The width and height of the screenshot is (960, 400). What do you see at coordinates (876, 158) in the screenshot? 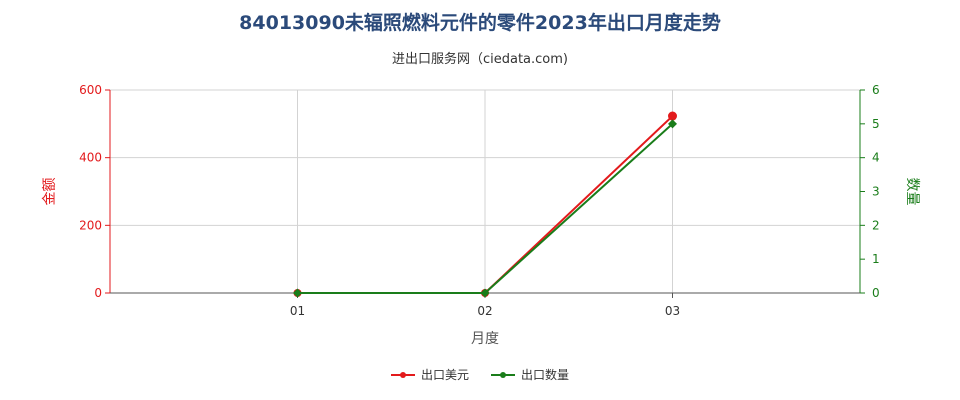
I see `y-right-tick-label: 4` at bounding box center [876, 158].